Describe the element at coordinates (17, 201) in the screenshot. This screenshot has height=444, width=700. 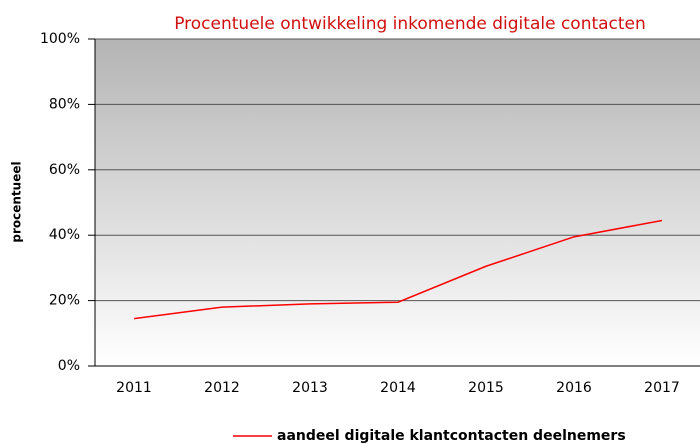
I see `y-axis-label: procentueel` at that location.